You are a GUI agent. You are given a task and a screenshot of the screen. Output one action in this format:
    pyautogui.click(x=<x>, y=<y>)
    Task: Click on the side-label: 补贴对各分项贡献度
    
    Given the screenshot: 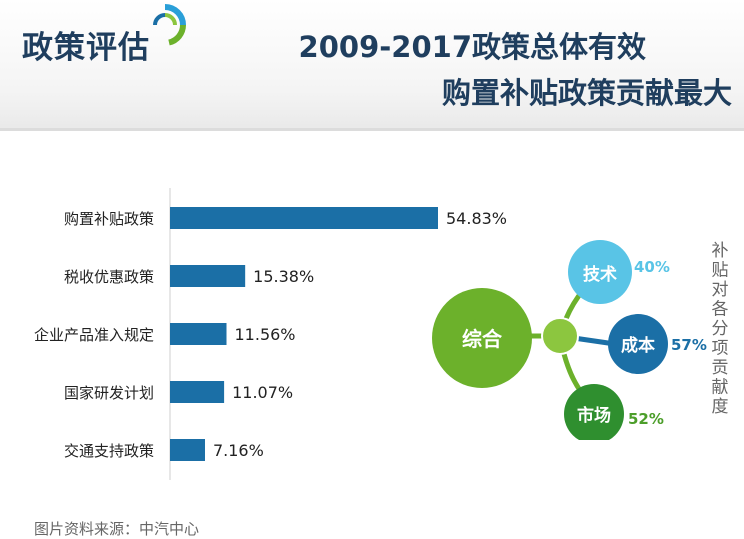 What is the action you would take?
    pyautogui.click(x=720, y=329)
    